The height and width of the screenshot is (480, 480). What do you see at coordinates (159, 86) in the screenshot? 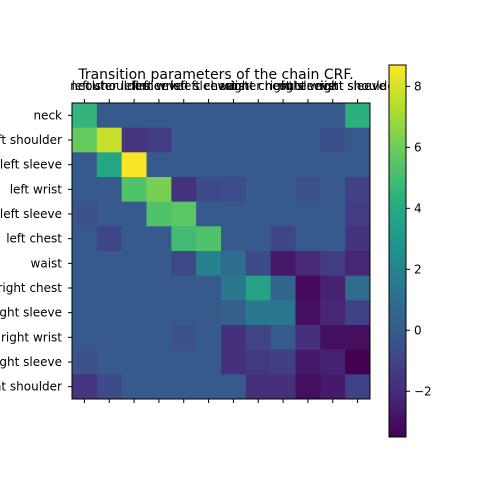
I see `x-tick-label: left wrist` at bounding box center [159, 86].